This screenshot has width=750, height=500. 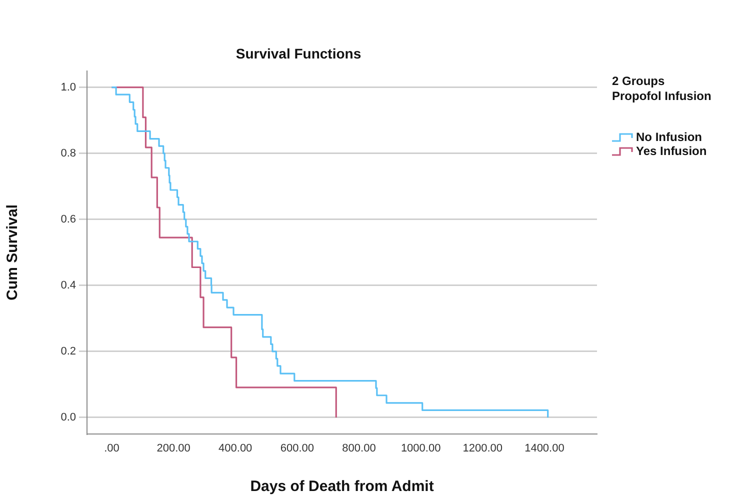 I want to click on x-tick-label: 400.00, so click(x=235, y=448).